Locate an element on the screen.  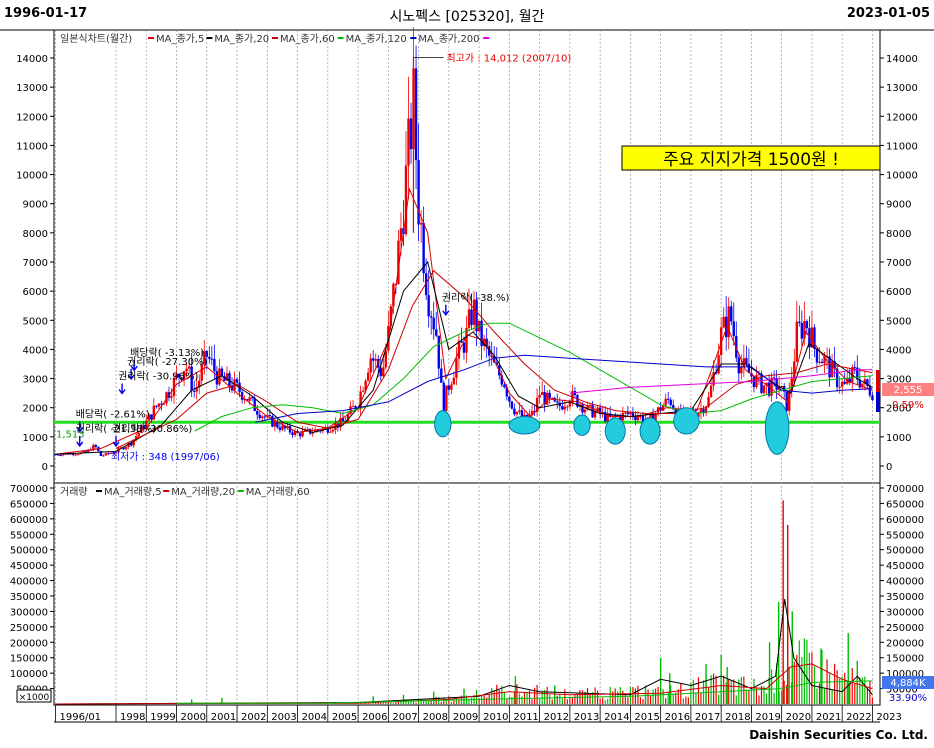
vol-tick-label-left: 450000 is located at coordinates (29, 566).